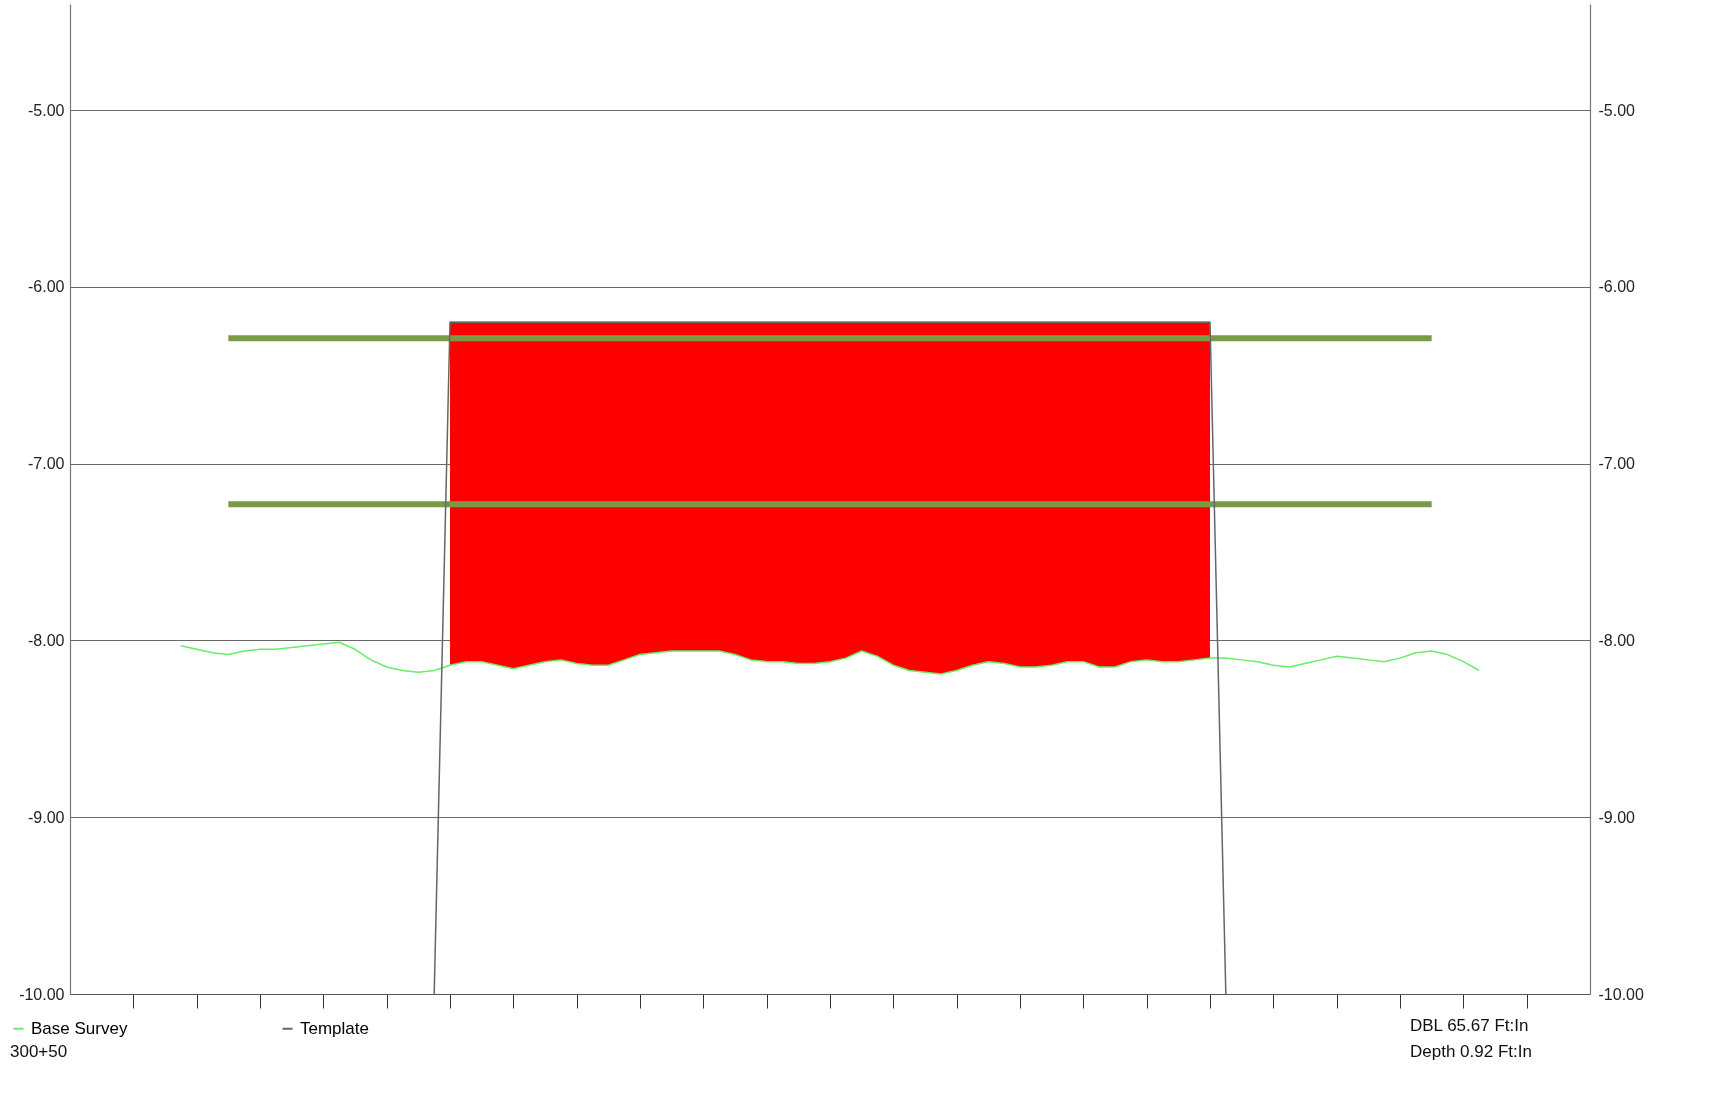 The width and height of the screenshot is (1729, 1117). I want to click on text: 300+50, so click(39, 1051).